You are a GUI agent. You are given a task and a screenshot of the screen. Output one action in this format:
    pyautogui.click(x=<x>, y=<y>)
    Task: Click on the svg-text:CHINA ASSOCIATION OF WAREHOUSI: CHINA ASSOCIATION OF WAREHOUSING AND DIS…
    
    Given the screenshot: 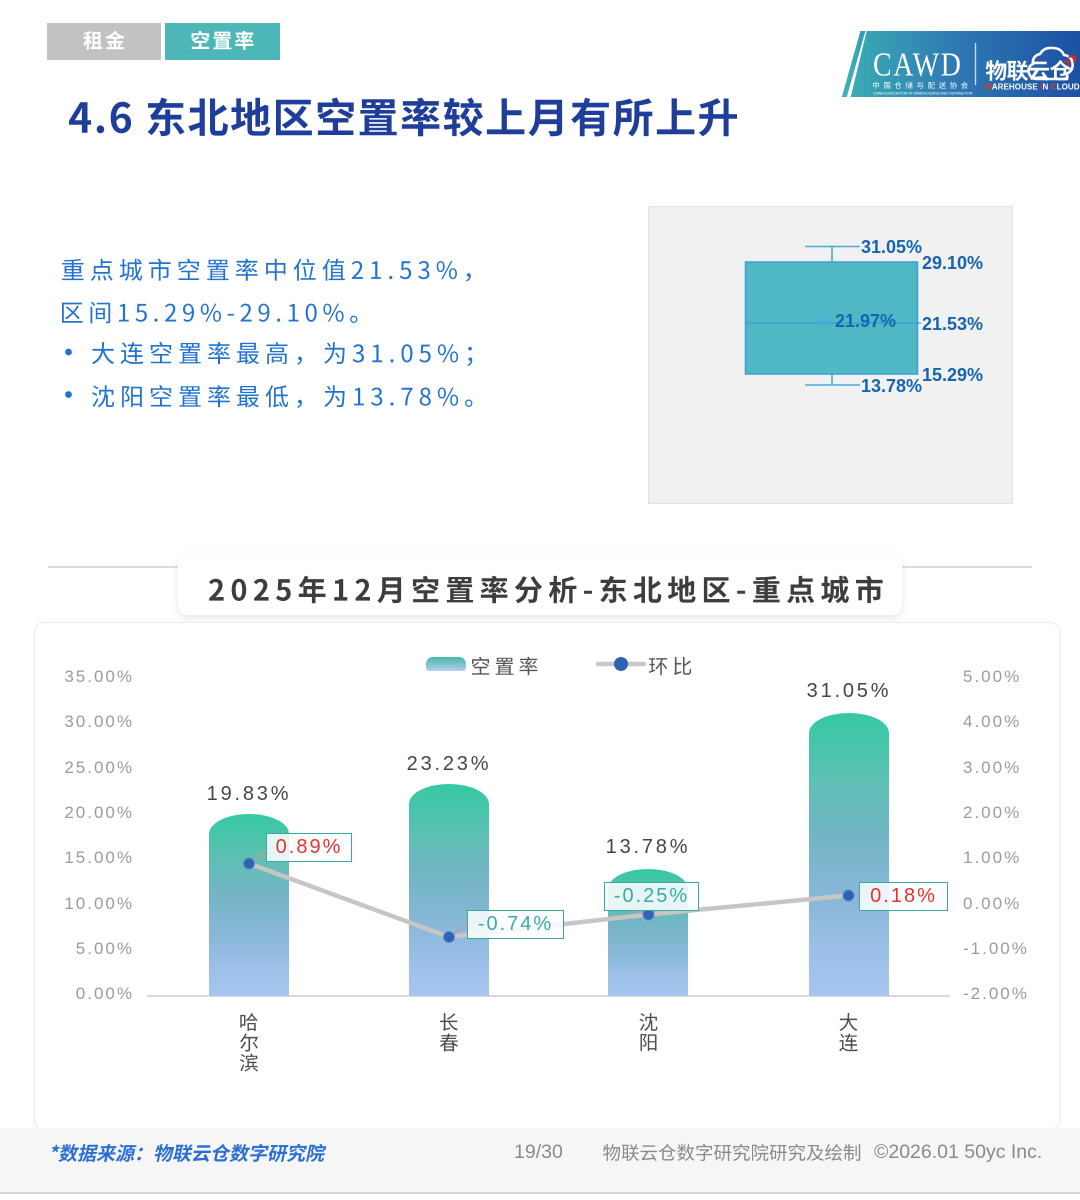 What is the action you would take?
    pyautogui.click(x=923, y=94)
    